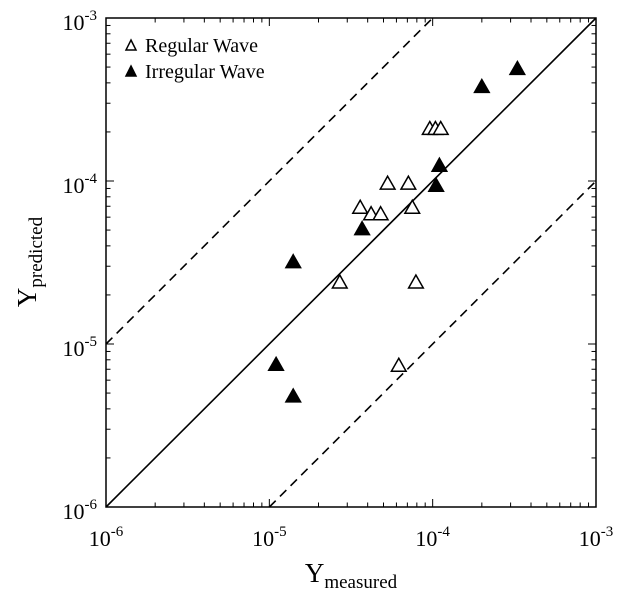 The height and width of the screenshot is (596, 627). What do you see at coordinates (269, 537) in the screenshot?
I see `x-tick-label: 10⁻⁵` at bounding box center [269, 537].